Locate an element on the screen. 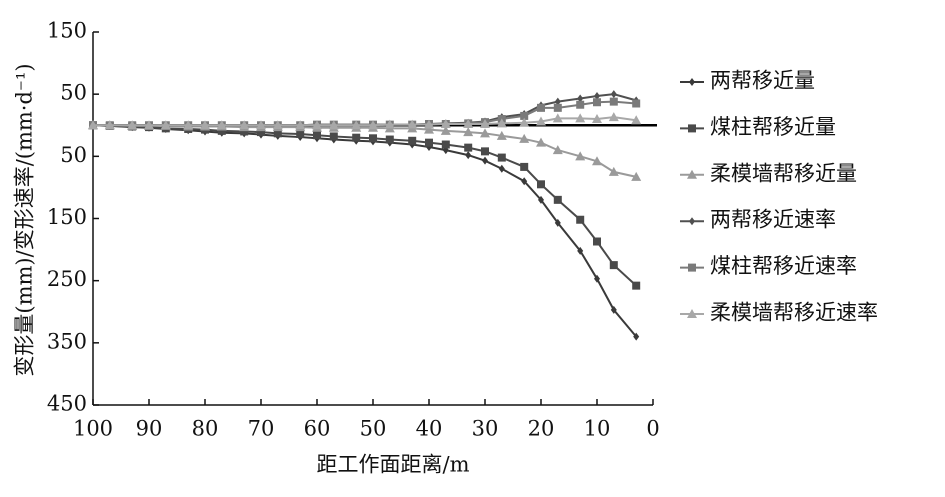  x-tick-label: 100 is located at coordinates (93, 429).